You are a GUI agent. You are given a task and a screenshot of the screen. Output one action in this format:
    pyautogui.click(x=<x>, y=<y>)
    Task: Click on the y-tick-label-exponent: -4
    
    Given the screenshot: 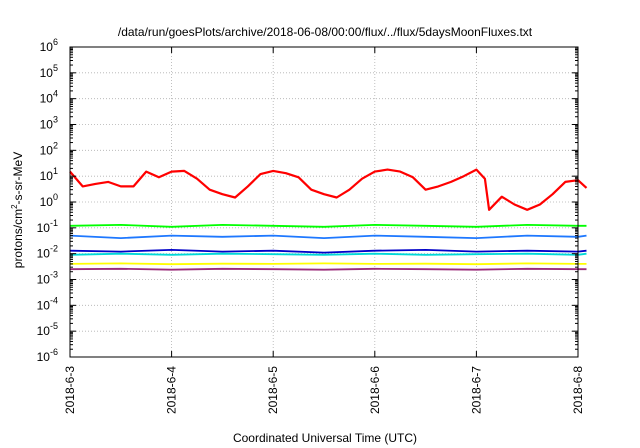 What is the action you would take?
    pyautogui.click(x=54, y=300)
    